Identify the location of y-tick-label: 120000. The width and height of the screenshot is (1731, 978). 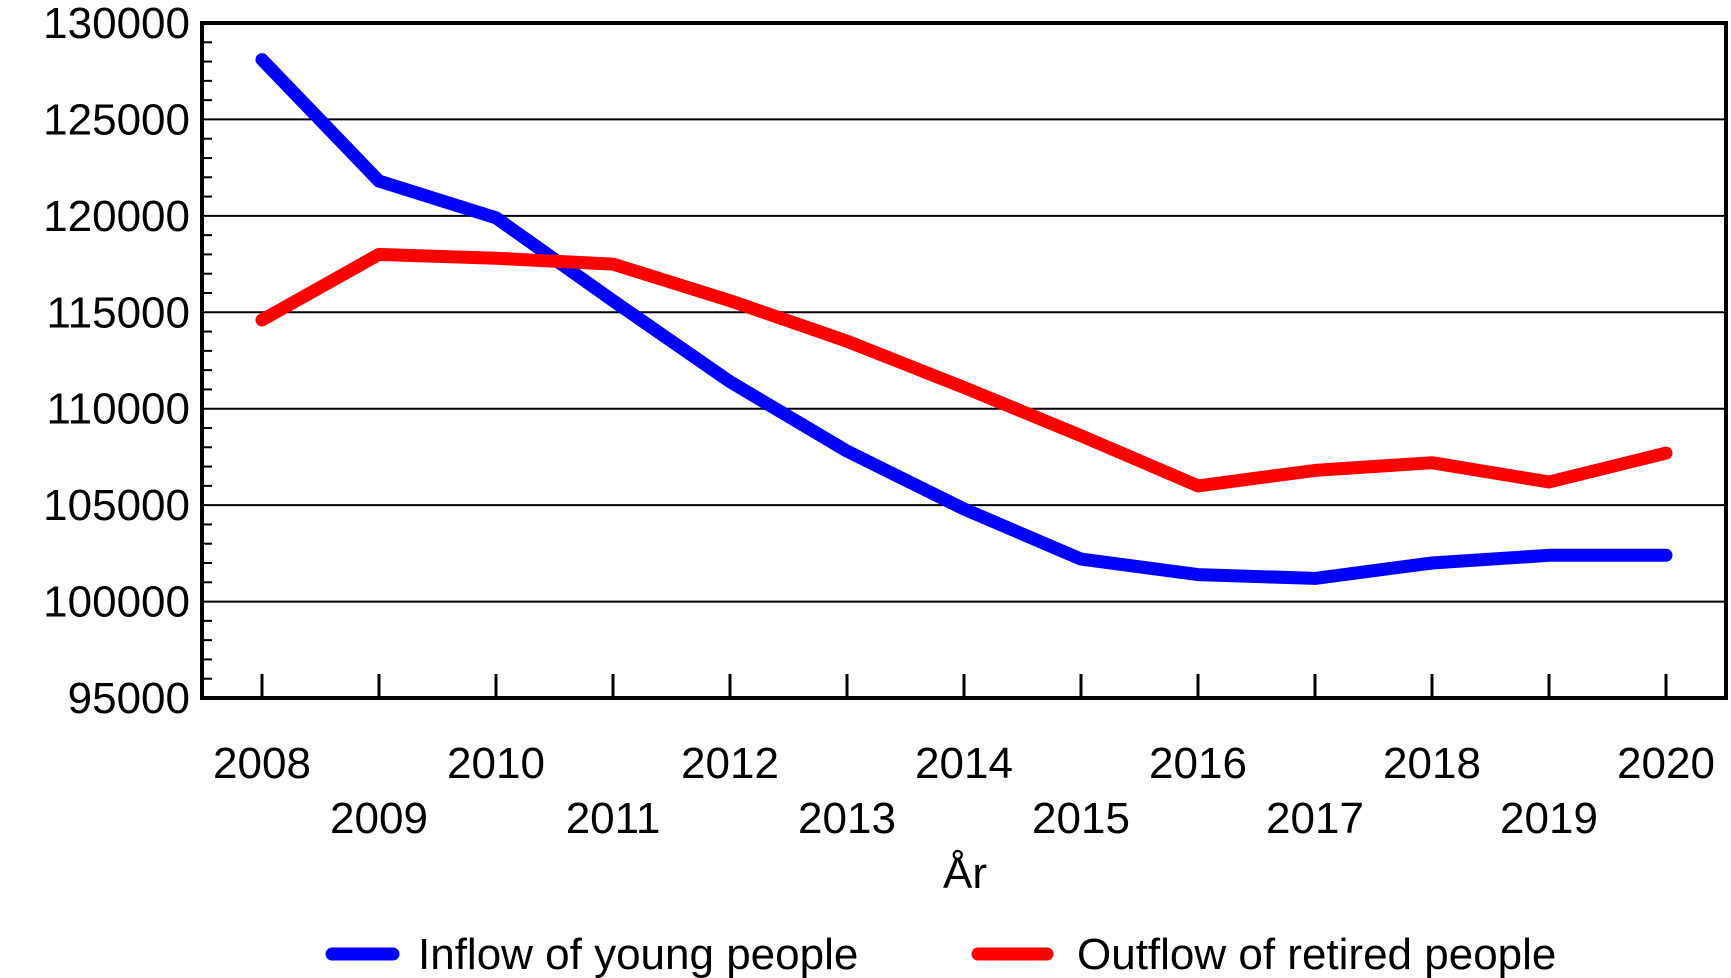
(116, 216).